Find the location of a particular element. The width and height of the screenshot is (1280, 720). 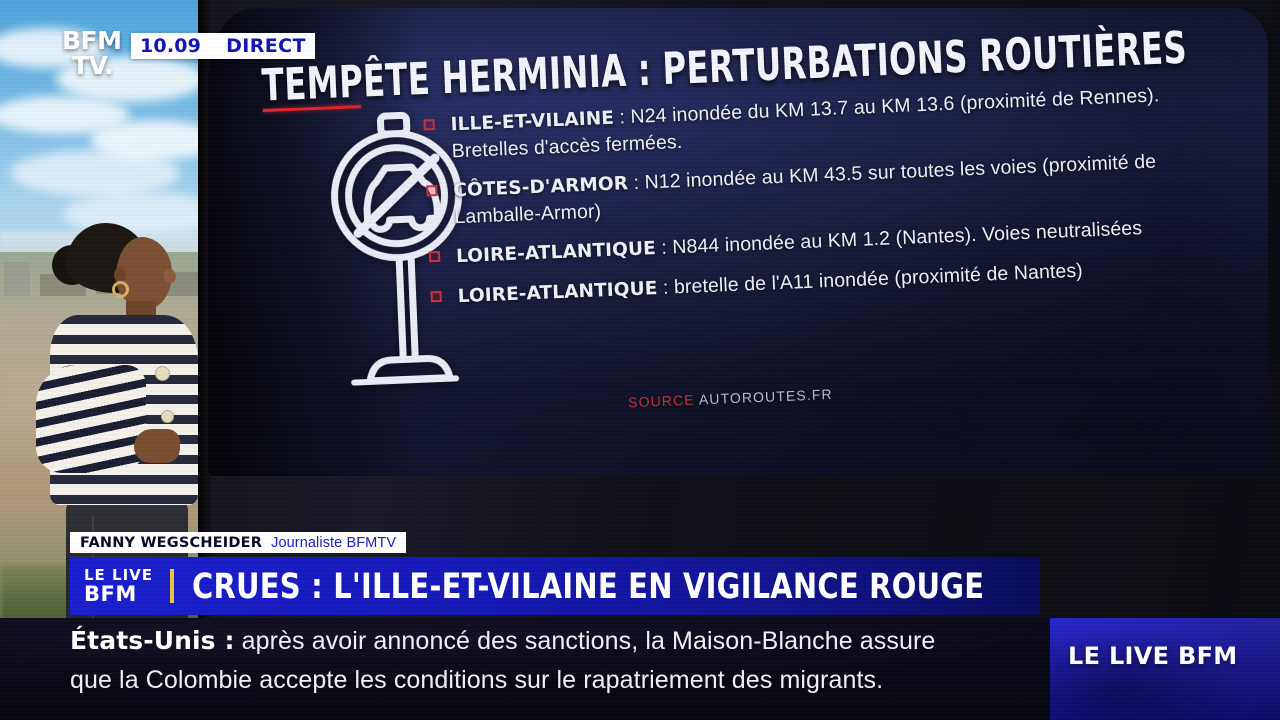

arm is located at coordinates (91, 419).